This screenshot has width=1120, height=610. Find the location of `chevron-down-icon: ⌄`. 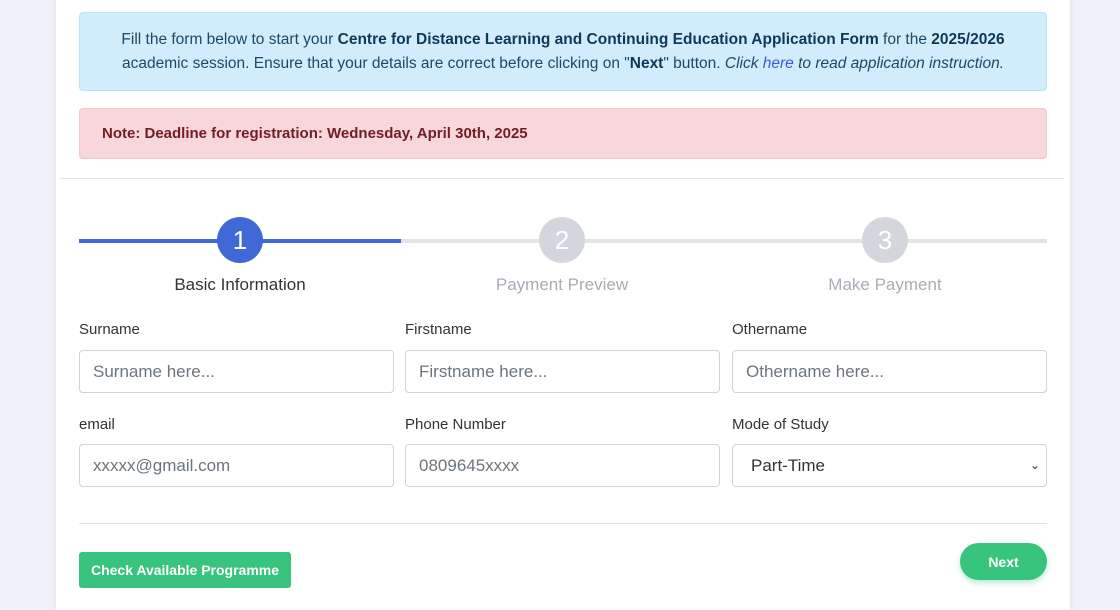

chevron-down-icon: ⌄ is located at coordinates (1034, 465).